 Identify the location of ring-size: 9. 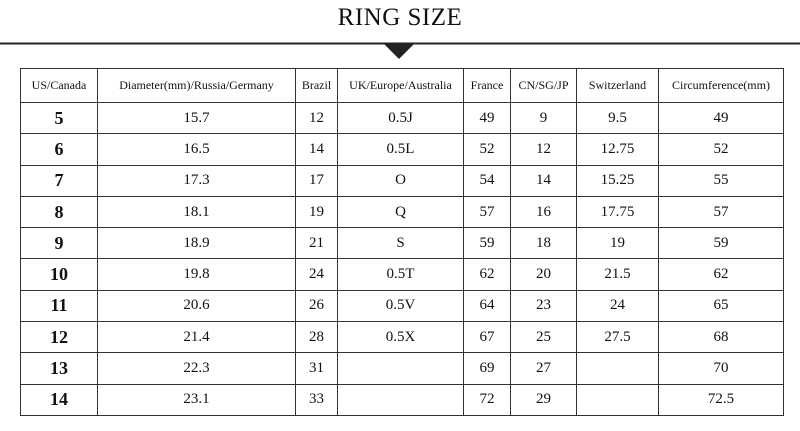
(59, 243).